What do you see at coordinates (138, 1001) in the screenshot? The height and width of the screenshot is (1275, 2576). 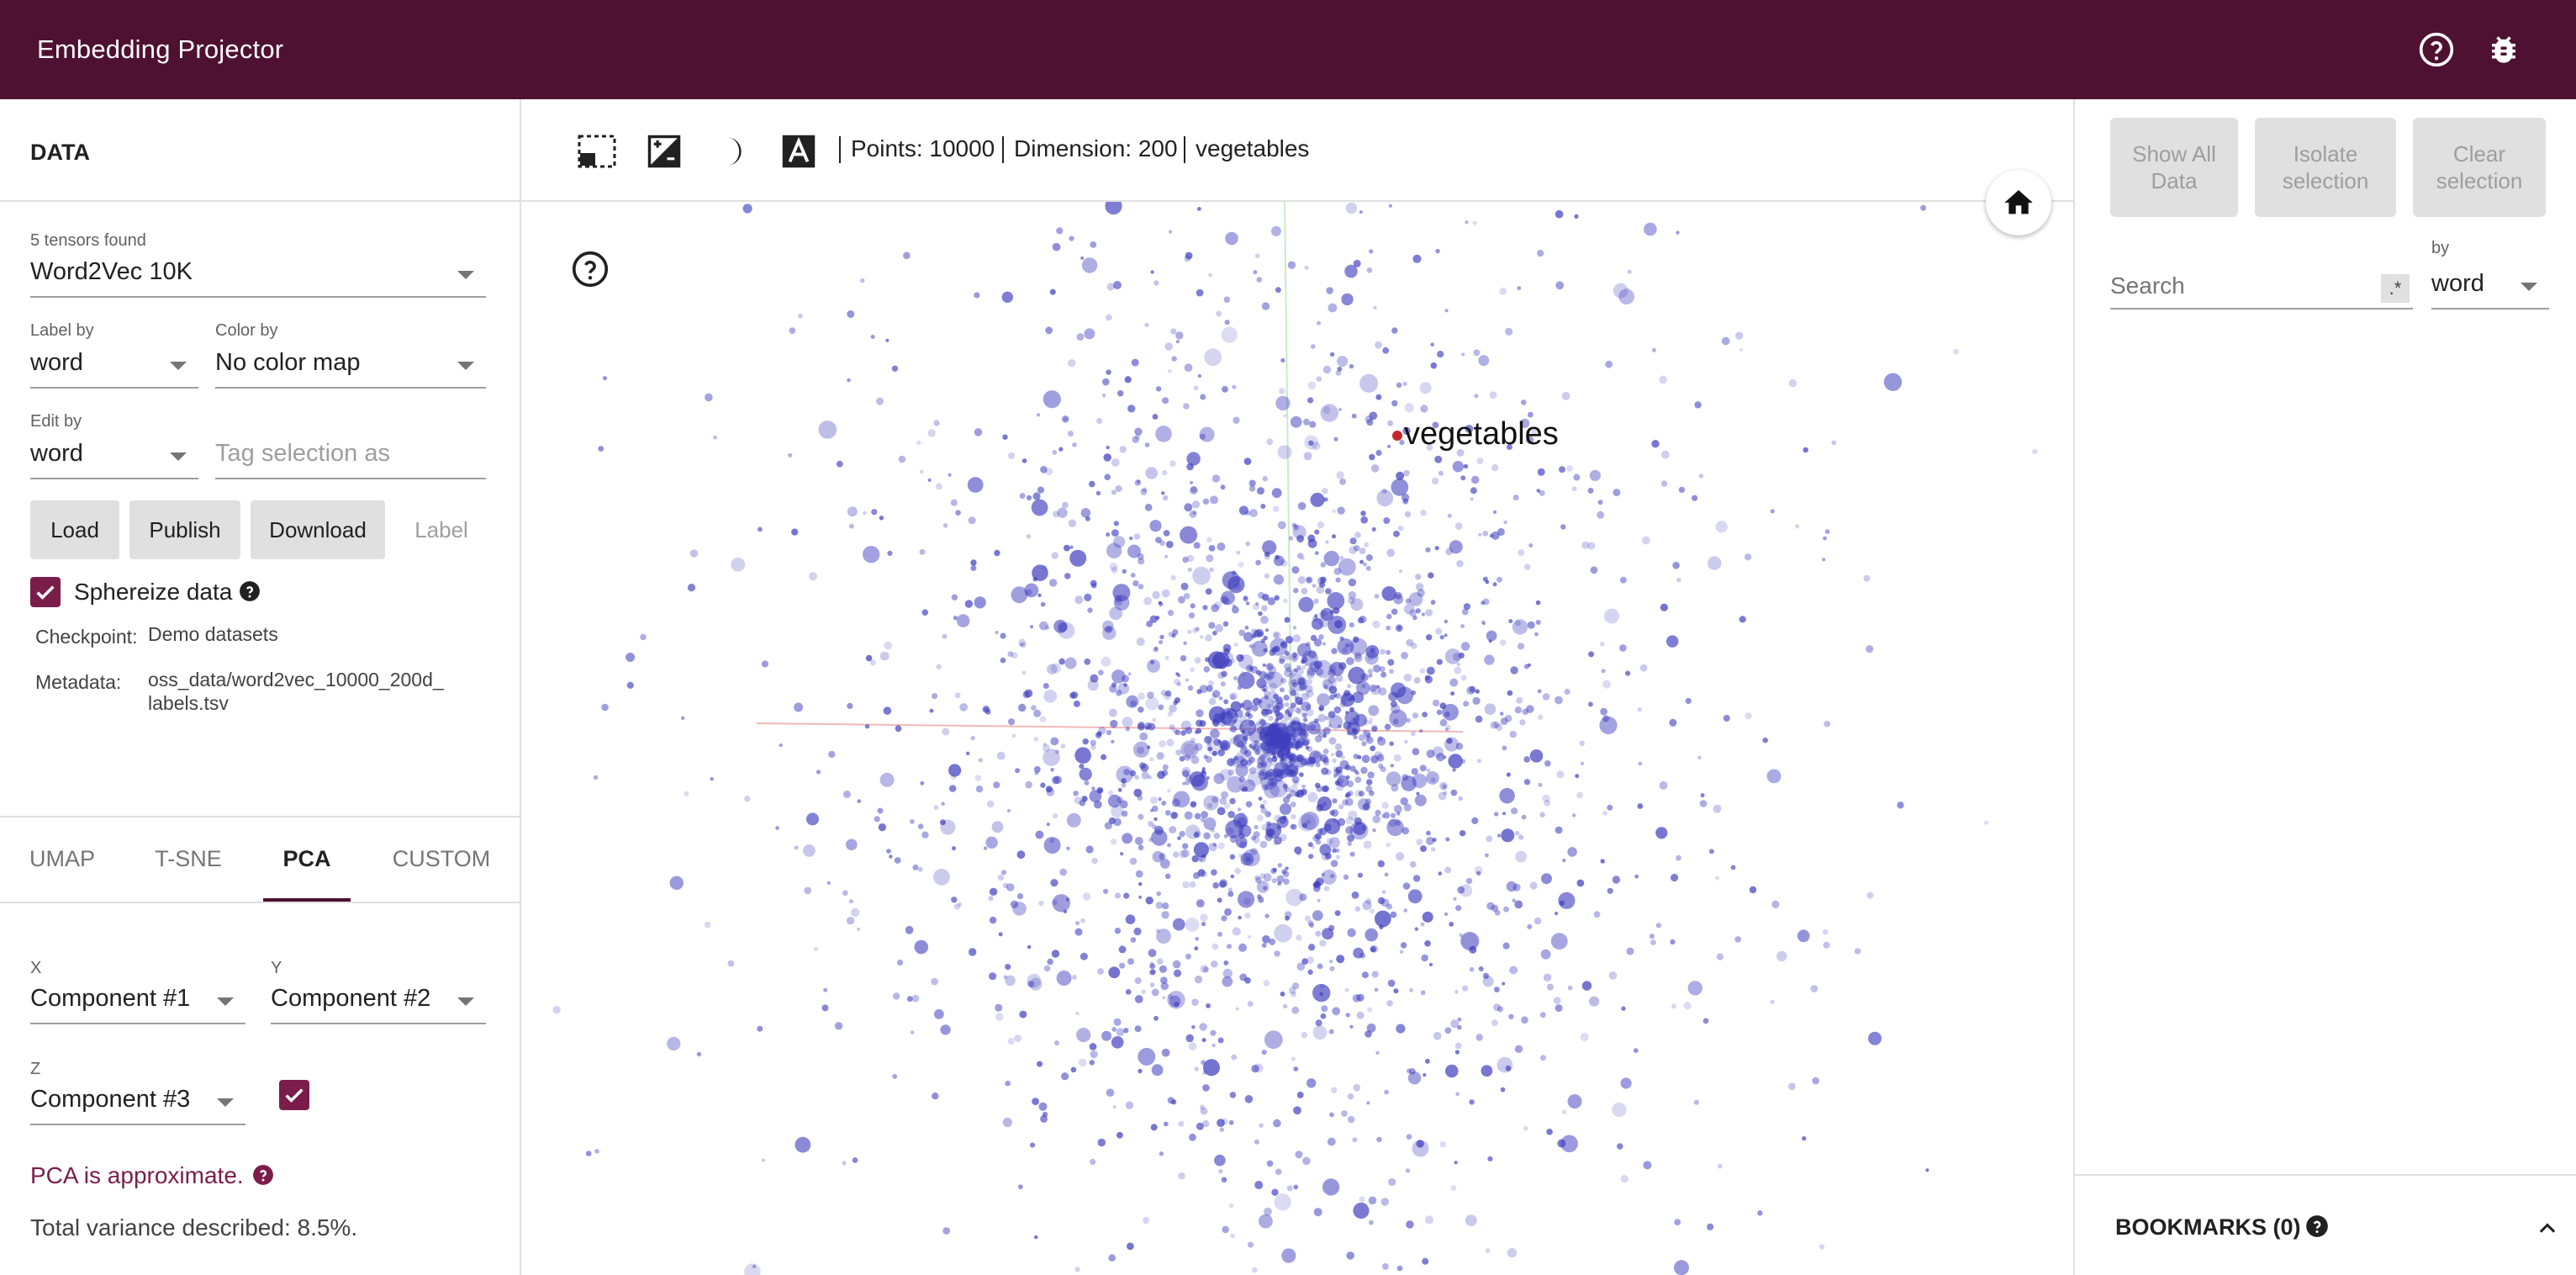 I see `pca-x-select: Component #1` at bounding box center [138, 1001].